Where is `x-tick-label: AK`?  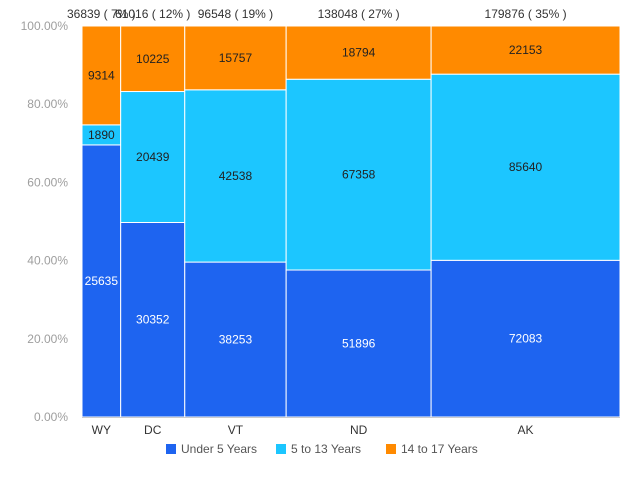 x-tick-label: AK is located at coordinates (526, 430).